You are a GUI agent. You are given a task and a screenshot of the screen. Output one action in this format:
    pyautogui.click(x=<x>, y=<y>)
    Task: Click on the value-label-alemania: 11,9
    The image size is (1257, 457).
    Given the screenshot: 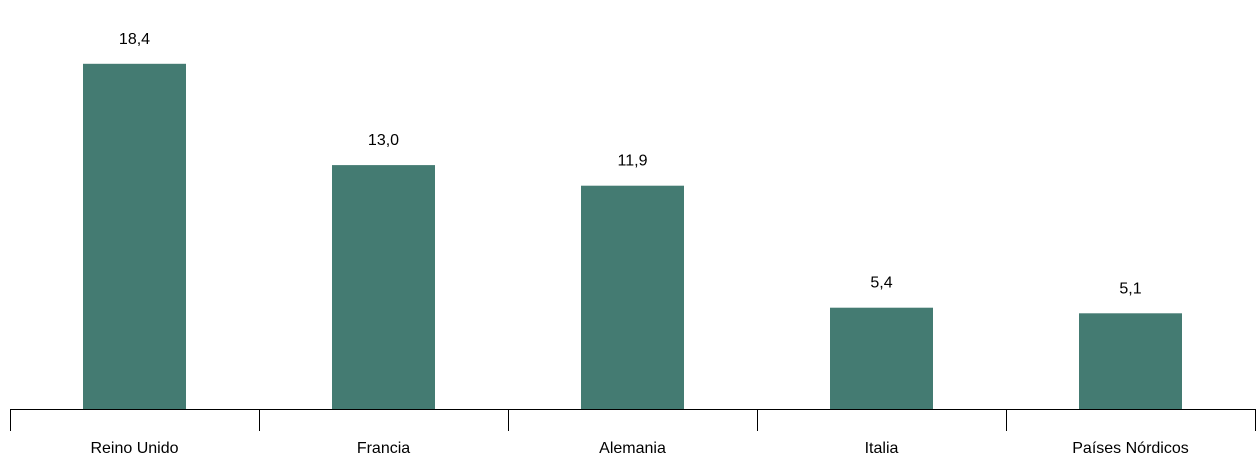 What is the action you would take?
    pyautogui.click(x=633, y=161)
    